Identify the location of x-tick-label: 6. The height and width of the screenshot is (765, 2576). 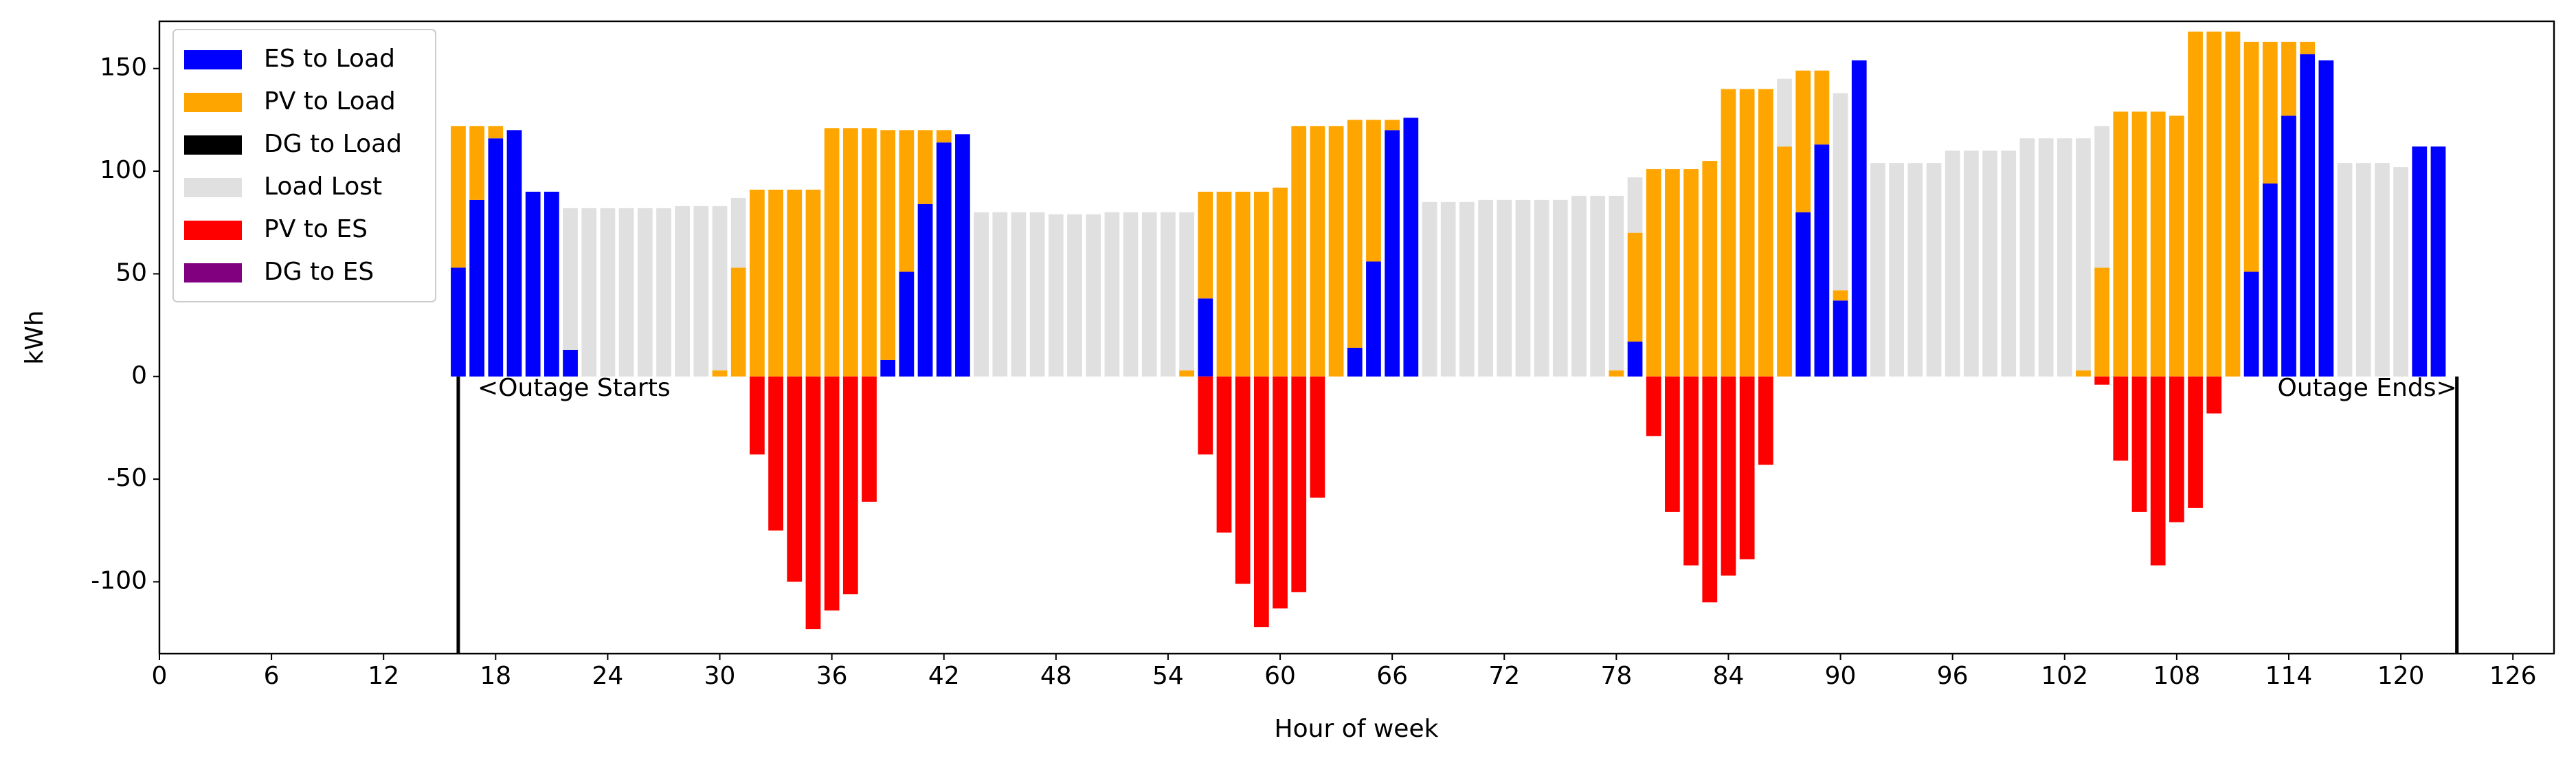
(272, 676).